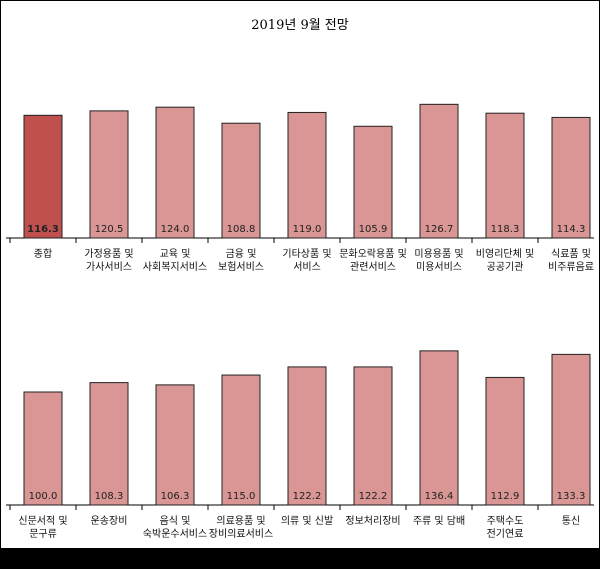 The width and height of the screenshot is (600, 569). I want to click on category-label: 숙박운수서비스, so click(175, 534).